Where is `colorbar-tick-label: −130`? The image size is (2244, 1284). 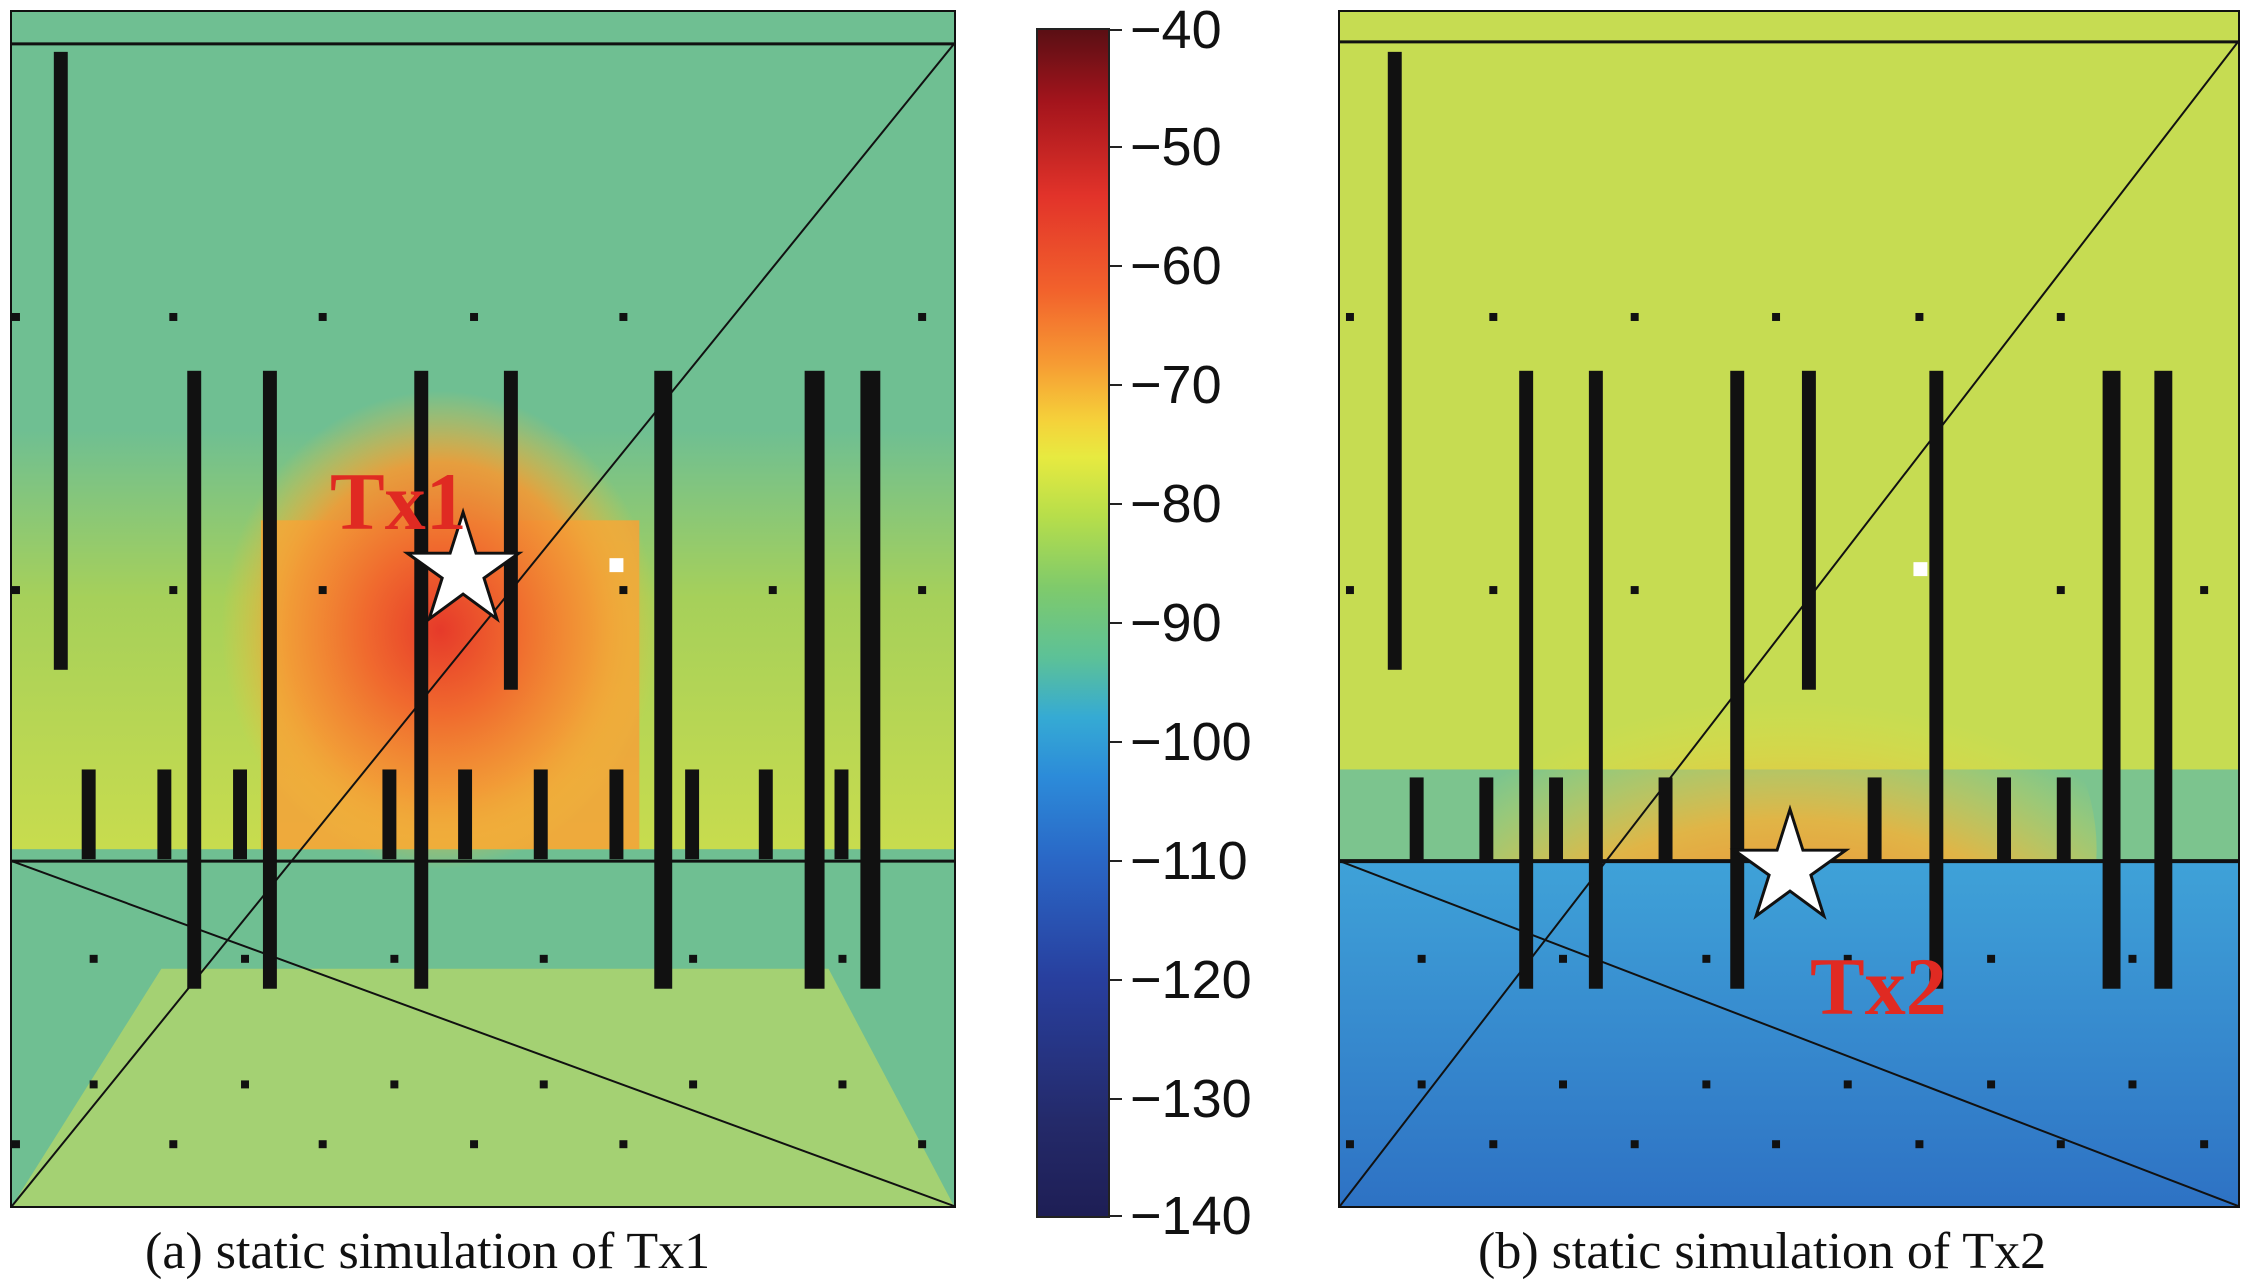
colorbar-tick-label: −130 is located at coordinates (1191, 1099).